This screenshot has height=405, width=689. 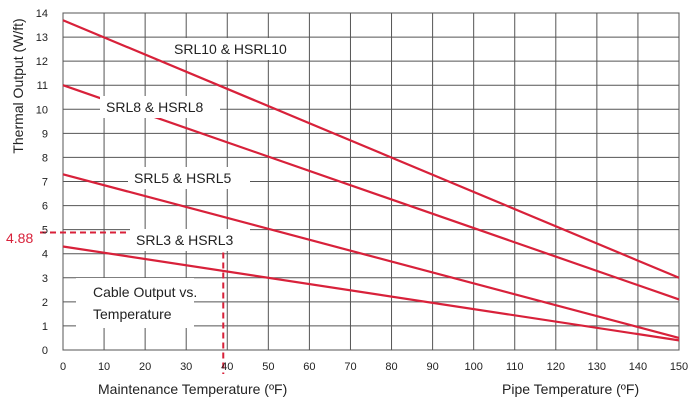 I want to click on maintenance-temperature-label: Maintenance Temperature (ºF), so click(x=192, y=389).